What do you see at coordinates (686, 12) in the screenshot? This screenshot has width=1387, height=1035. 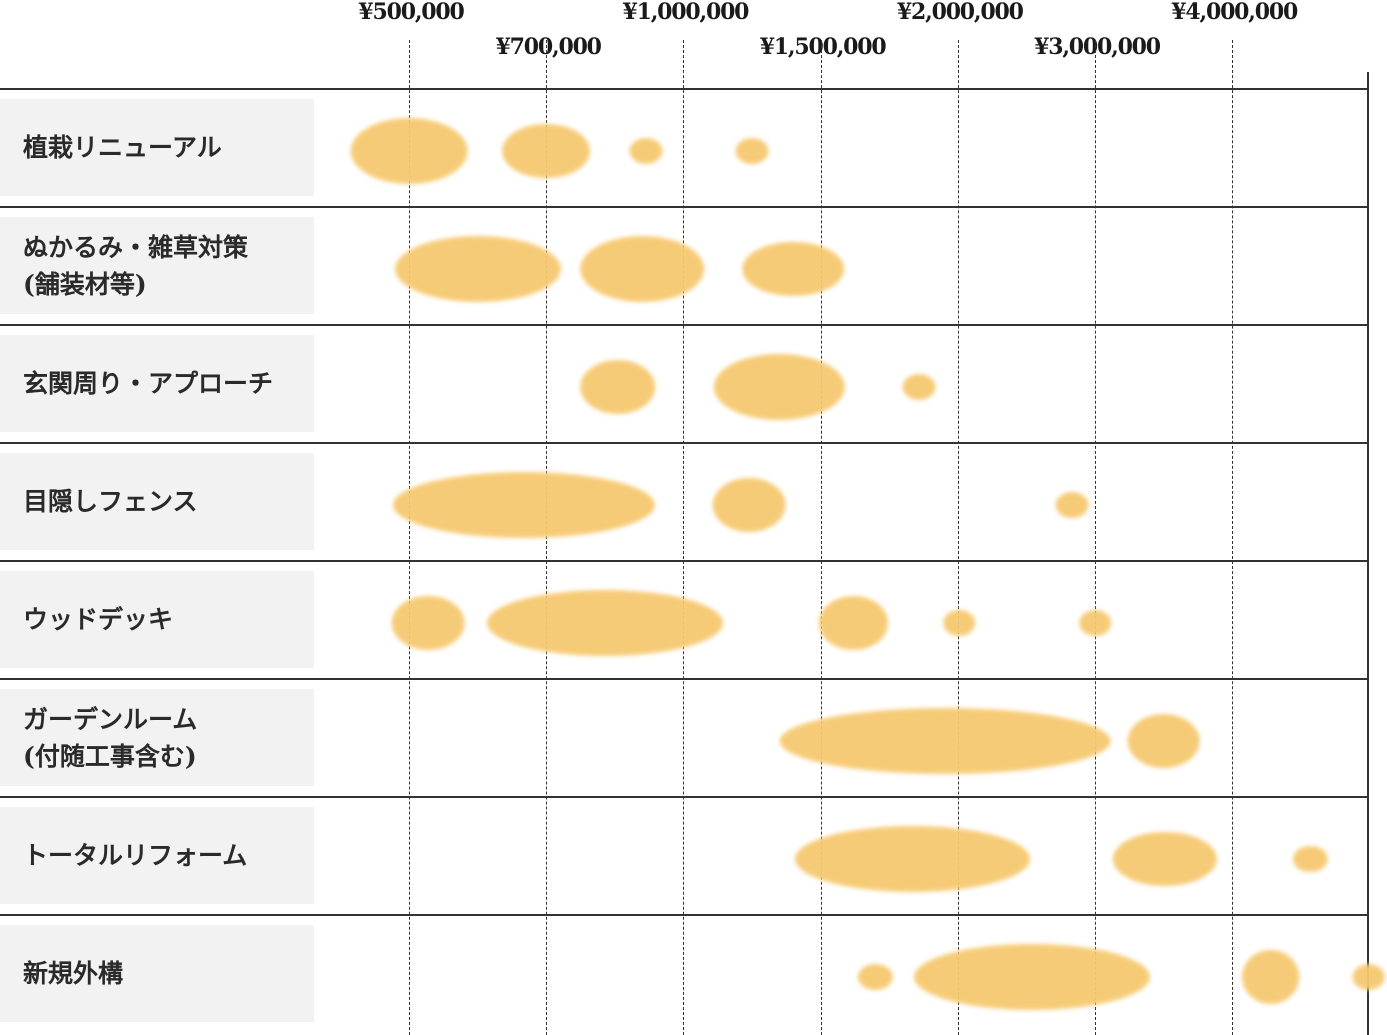 I see `x-tick-label: ¥1,000,000` at bounding box center [686, 12].